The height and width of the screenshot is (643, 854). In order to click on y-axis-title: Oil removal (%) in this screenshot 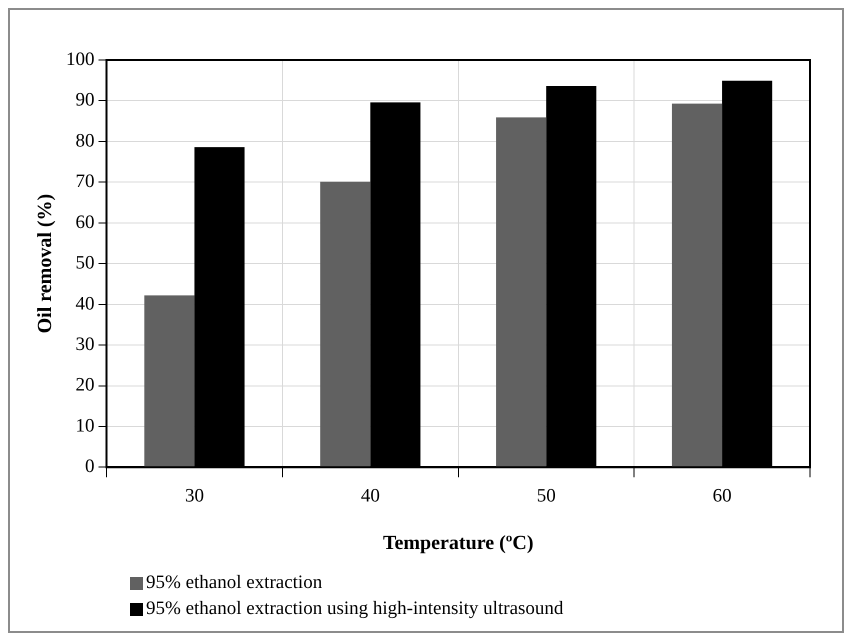, I will do `click(45, 264)`.